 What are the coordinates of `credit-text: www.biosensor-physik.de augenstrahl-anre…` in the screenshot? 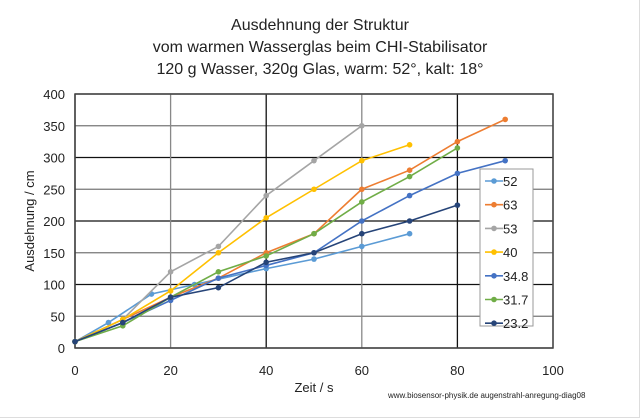 It's located at (487, 395).